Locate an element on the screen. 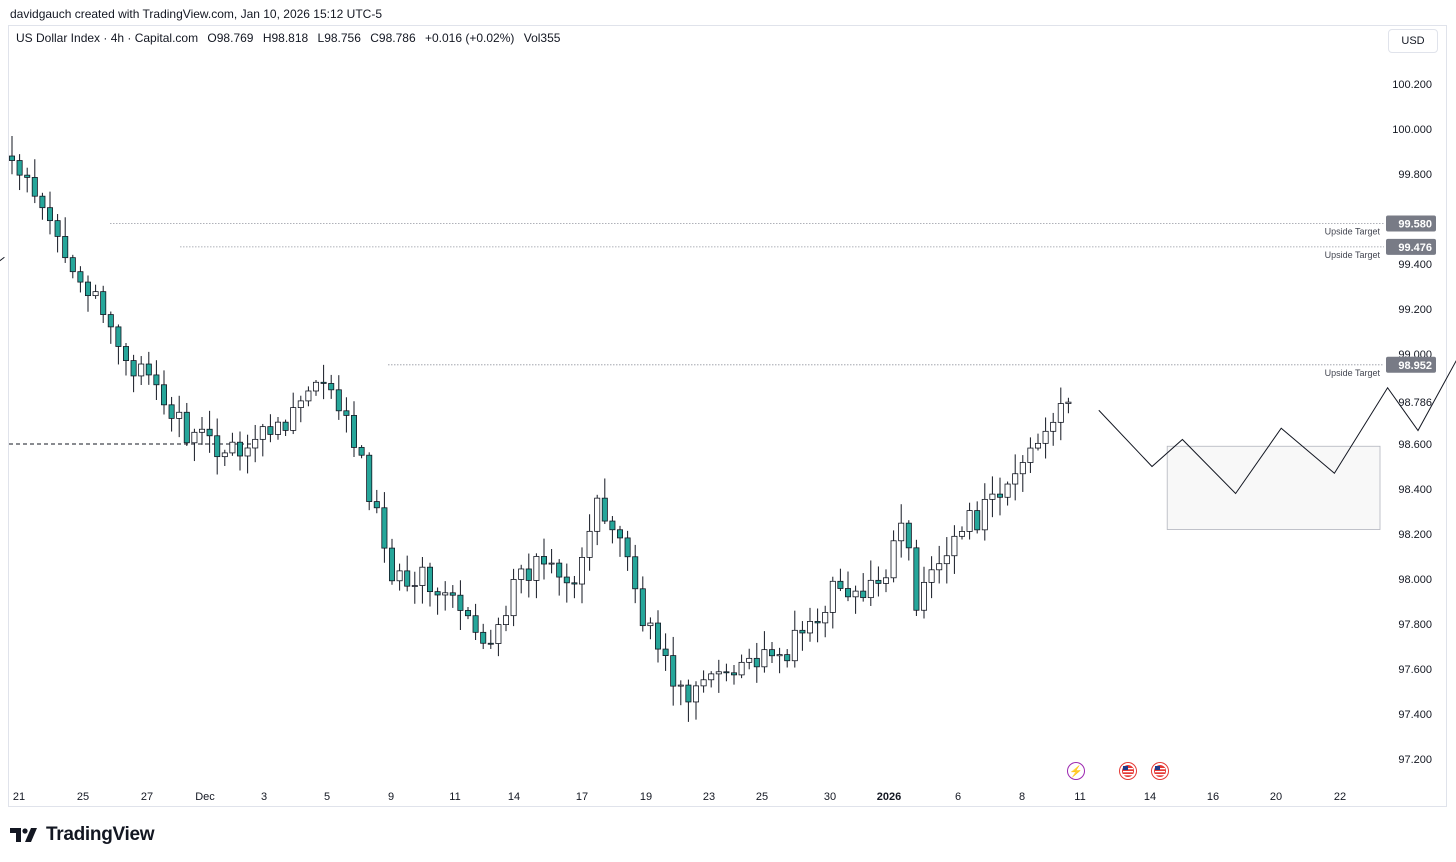 This screenshot has height=862, width=1456. x-tick-label: 3 is located at coordinates (264, 797).